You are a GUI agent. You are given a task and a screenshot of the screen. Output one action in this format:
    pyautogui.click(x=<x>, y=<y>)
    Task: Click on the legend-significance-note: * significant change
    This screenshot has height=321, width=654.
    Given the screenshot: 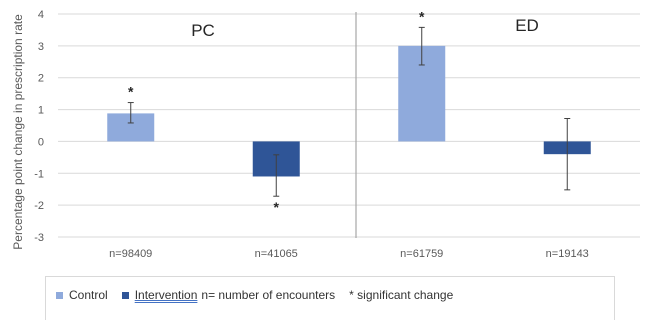 What is the action you would take?
    pyautogui.click(x=401, y=295)
    